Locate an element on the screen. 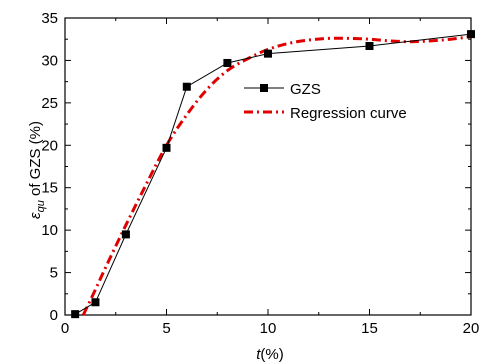 This screenshot has width=483, height=363. y-tick-label: 30 is located at coordinates (49, 60).